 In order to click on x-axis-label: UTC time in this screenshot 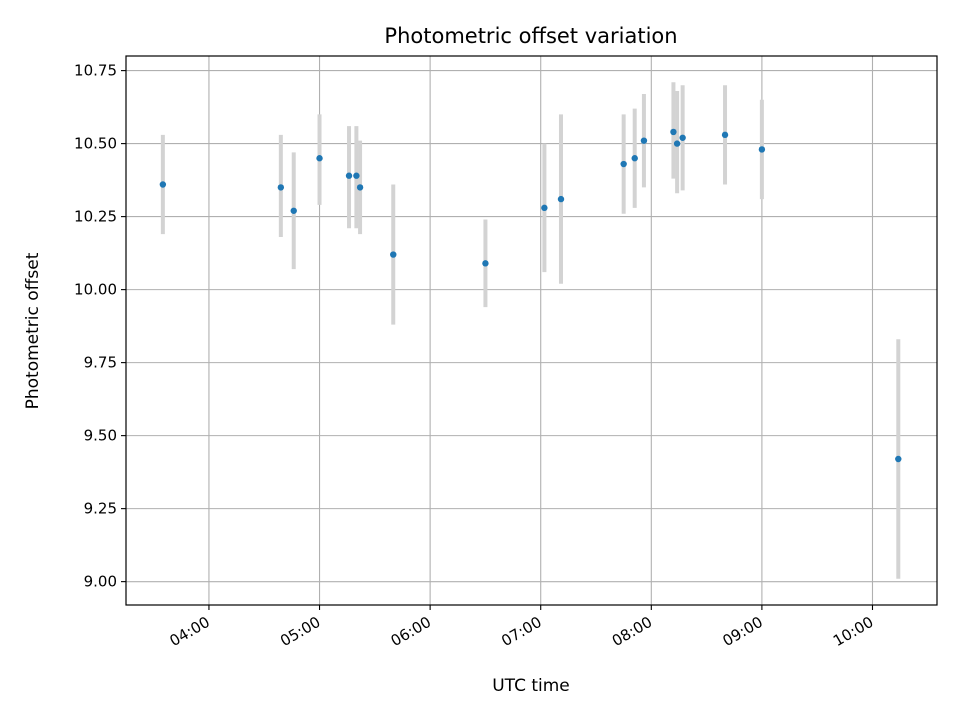, I will do `click(531, 686)`.